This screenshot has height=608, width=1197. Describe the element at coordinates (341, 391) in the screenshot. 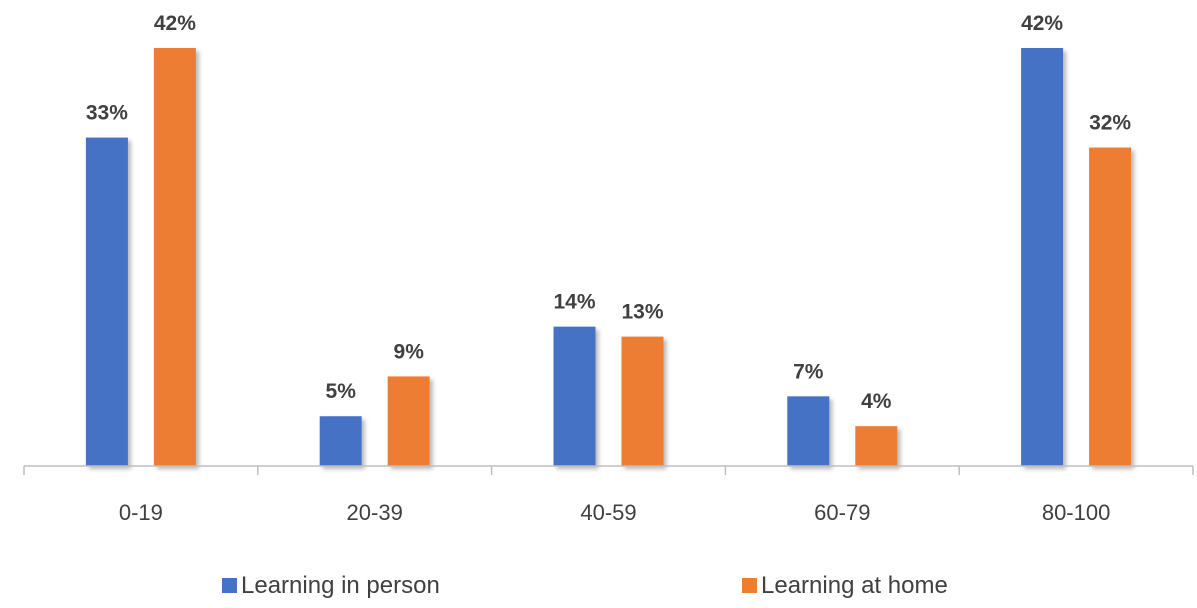

I see `data-label-in-person-20-39: 5%` at that location.